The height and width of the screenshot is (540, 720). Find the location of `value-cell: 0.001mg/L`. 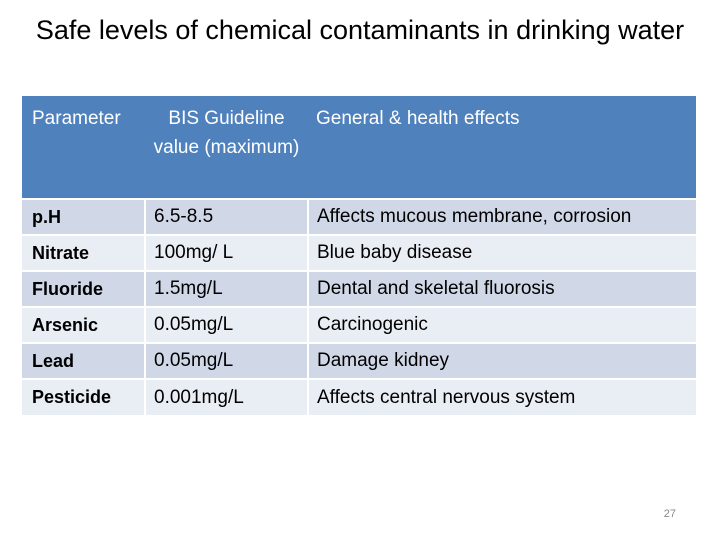

value-cell: 0.001mg/L is located at coordinates (226, 396).